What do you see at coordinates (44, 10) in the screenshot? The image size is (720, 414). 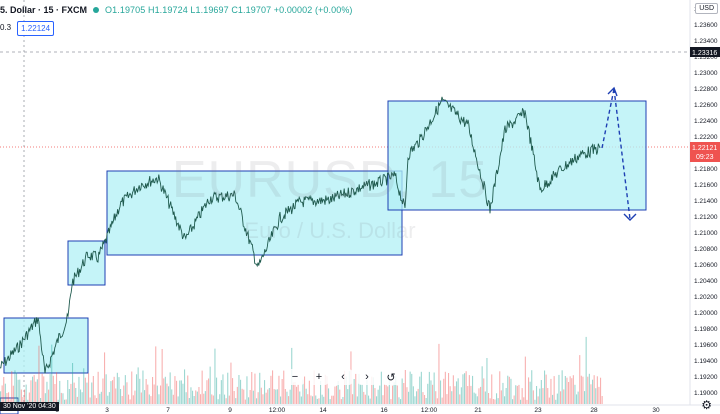 I see `symbol-name: 5. Dollar · 15 · FXCM` at bounding box center [44, 10].